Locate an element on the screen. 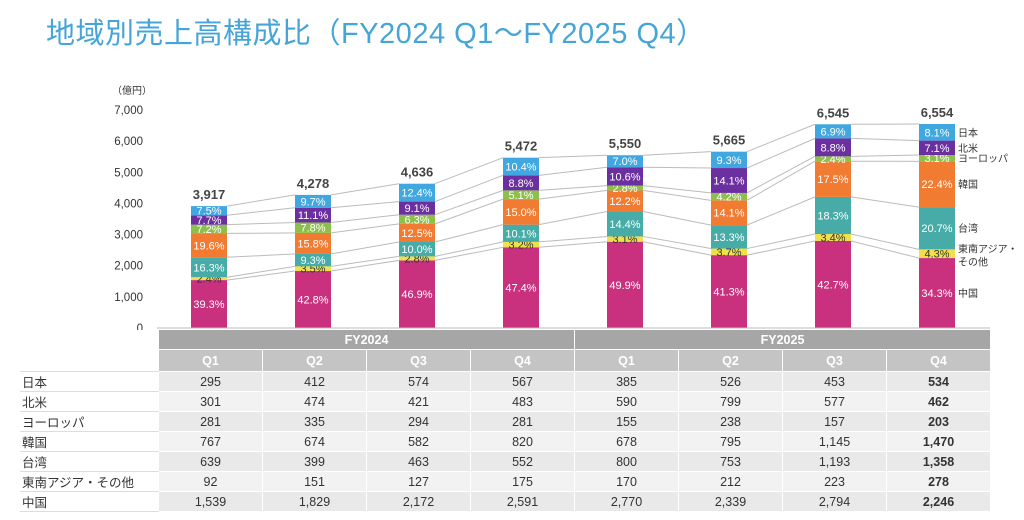 This screenshot has height=520, width=1024. pct-label: 3.7% is located at coordinates (728, 253).